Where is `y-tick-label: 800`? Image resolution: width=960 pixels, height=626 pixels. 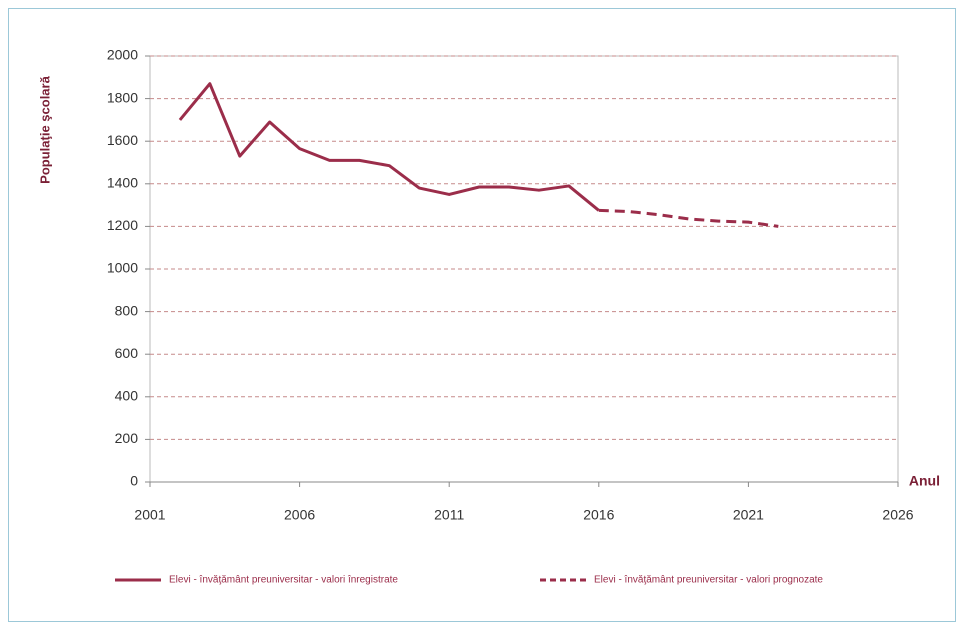 y-tick-label: 800 is located at coordinates (127, 310).